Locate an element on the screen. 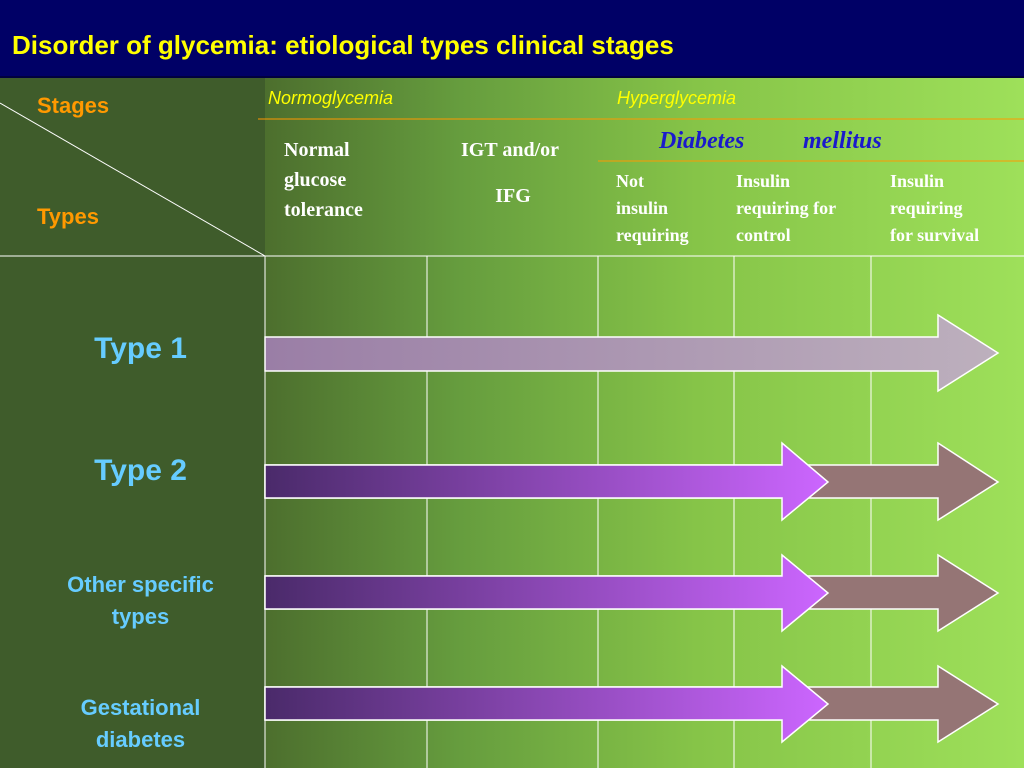 The width and height of the screenshot is (1024, 768). normoglycemia-label: Normoglycemia is located at coordinates (331, 98).